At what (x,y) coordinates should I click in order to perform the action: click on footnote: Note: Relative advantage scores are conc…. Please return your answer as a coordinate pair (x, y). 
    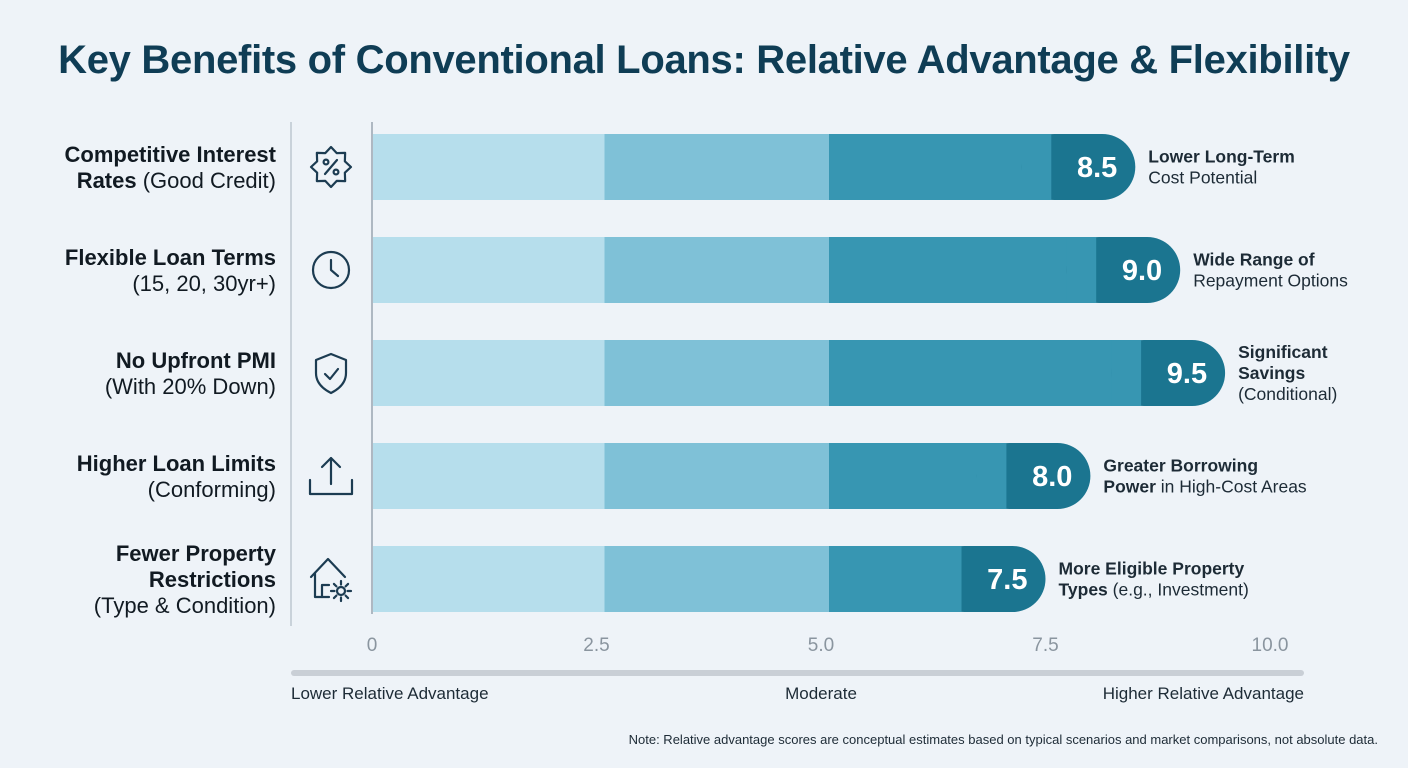
    Looking at the image, I should click on (1003, 739).